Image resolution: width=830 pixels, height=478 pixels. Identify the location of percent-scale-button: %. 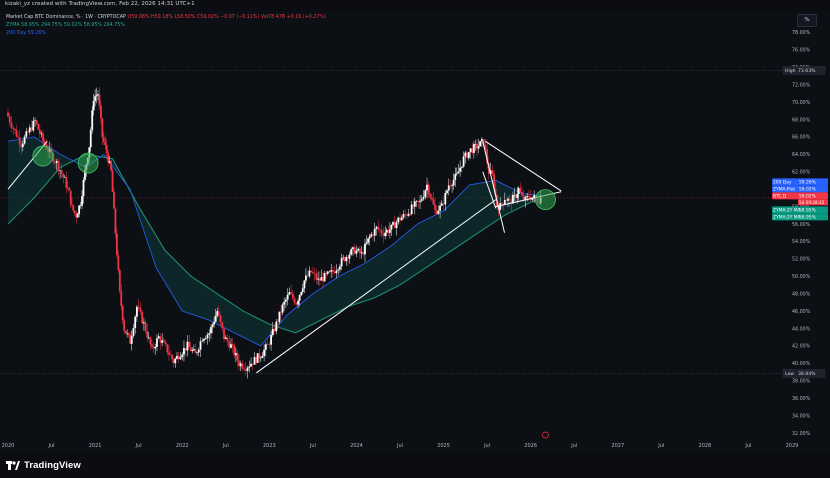
(807, 20).